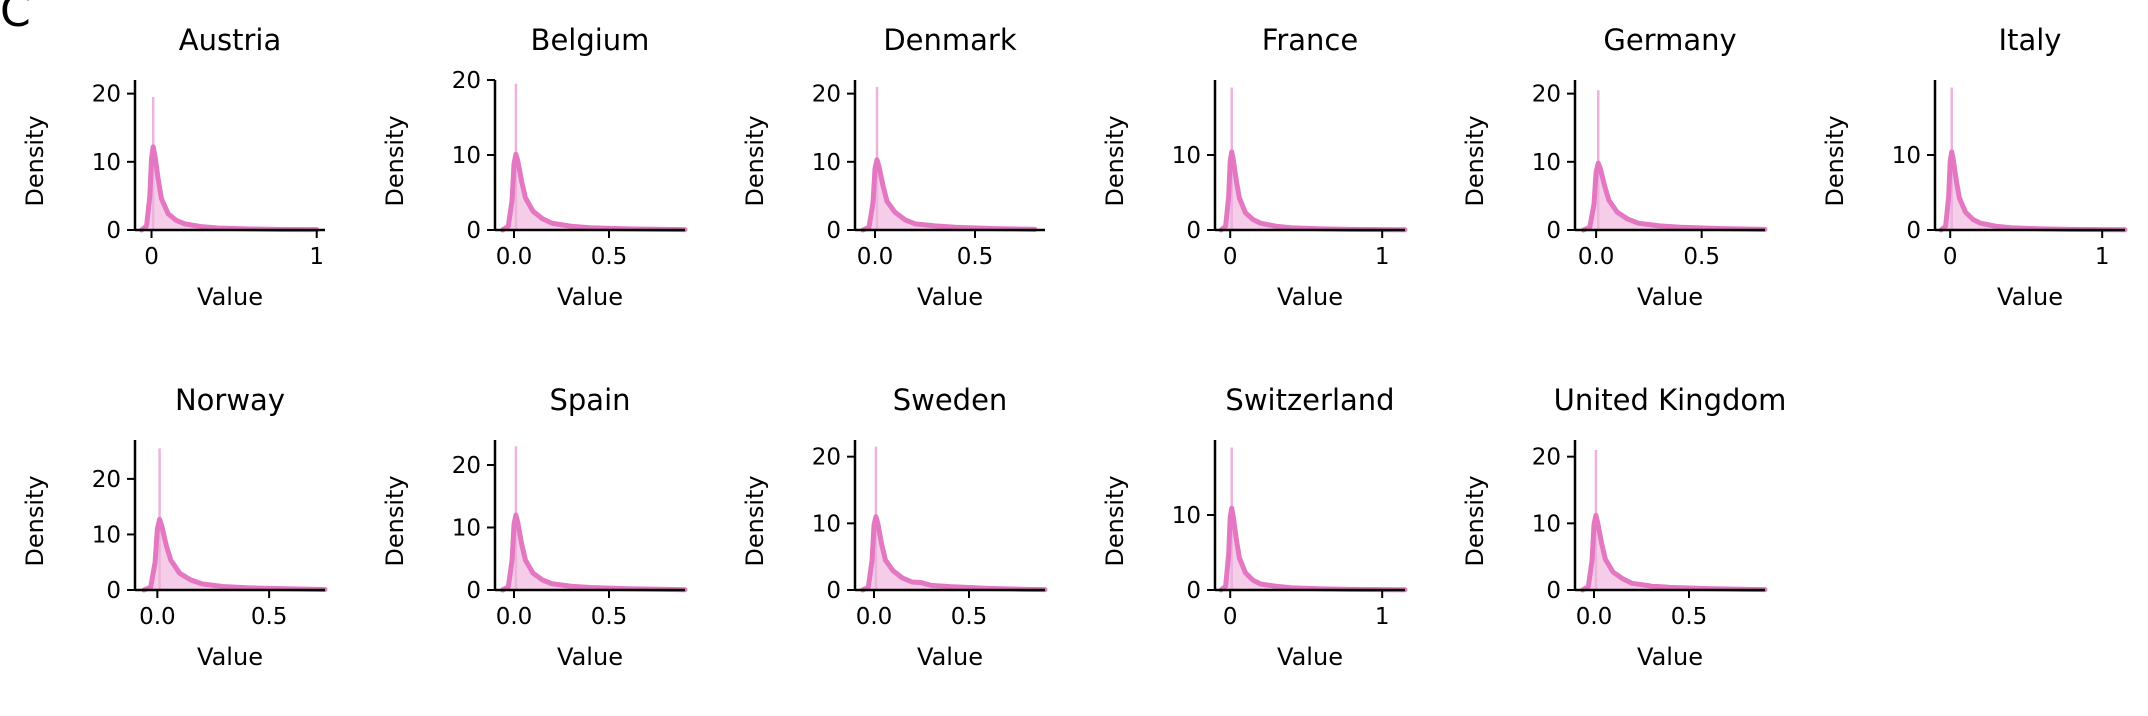  I want to click on subplot-title: Norway, so click(230, 400).